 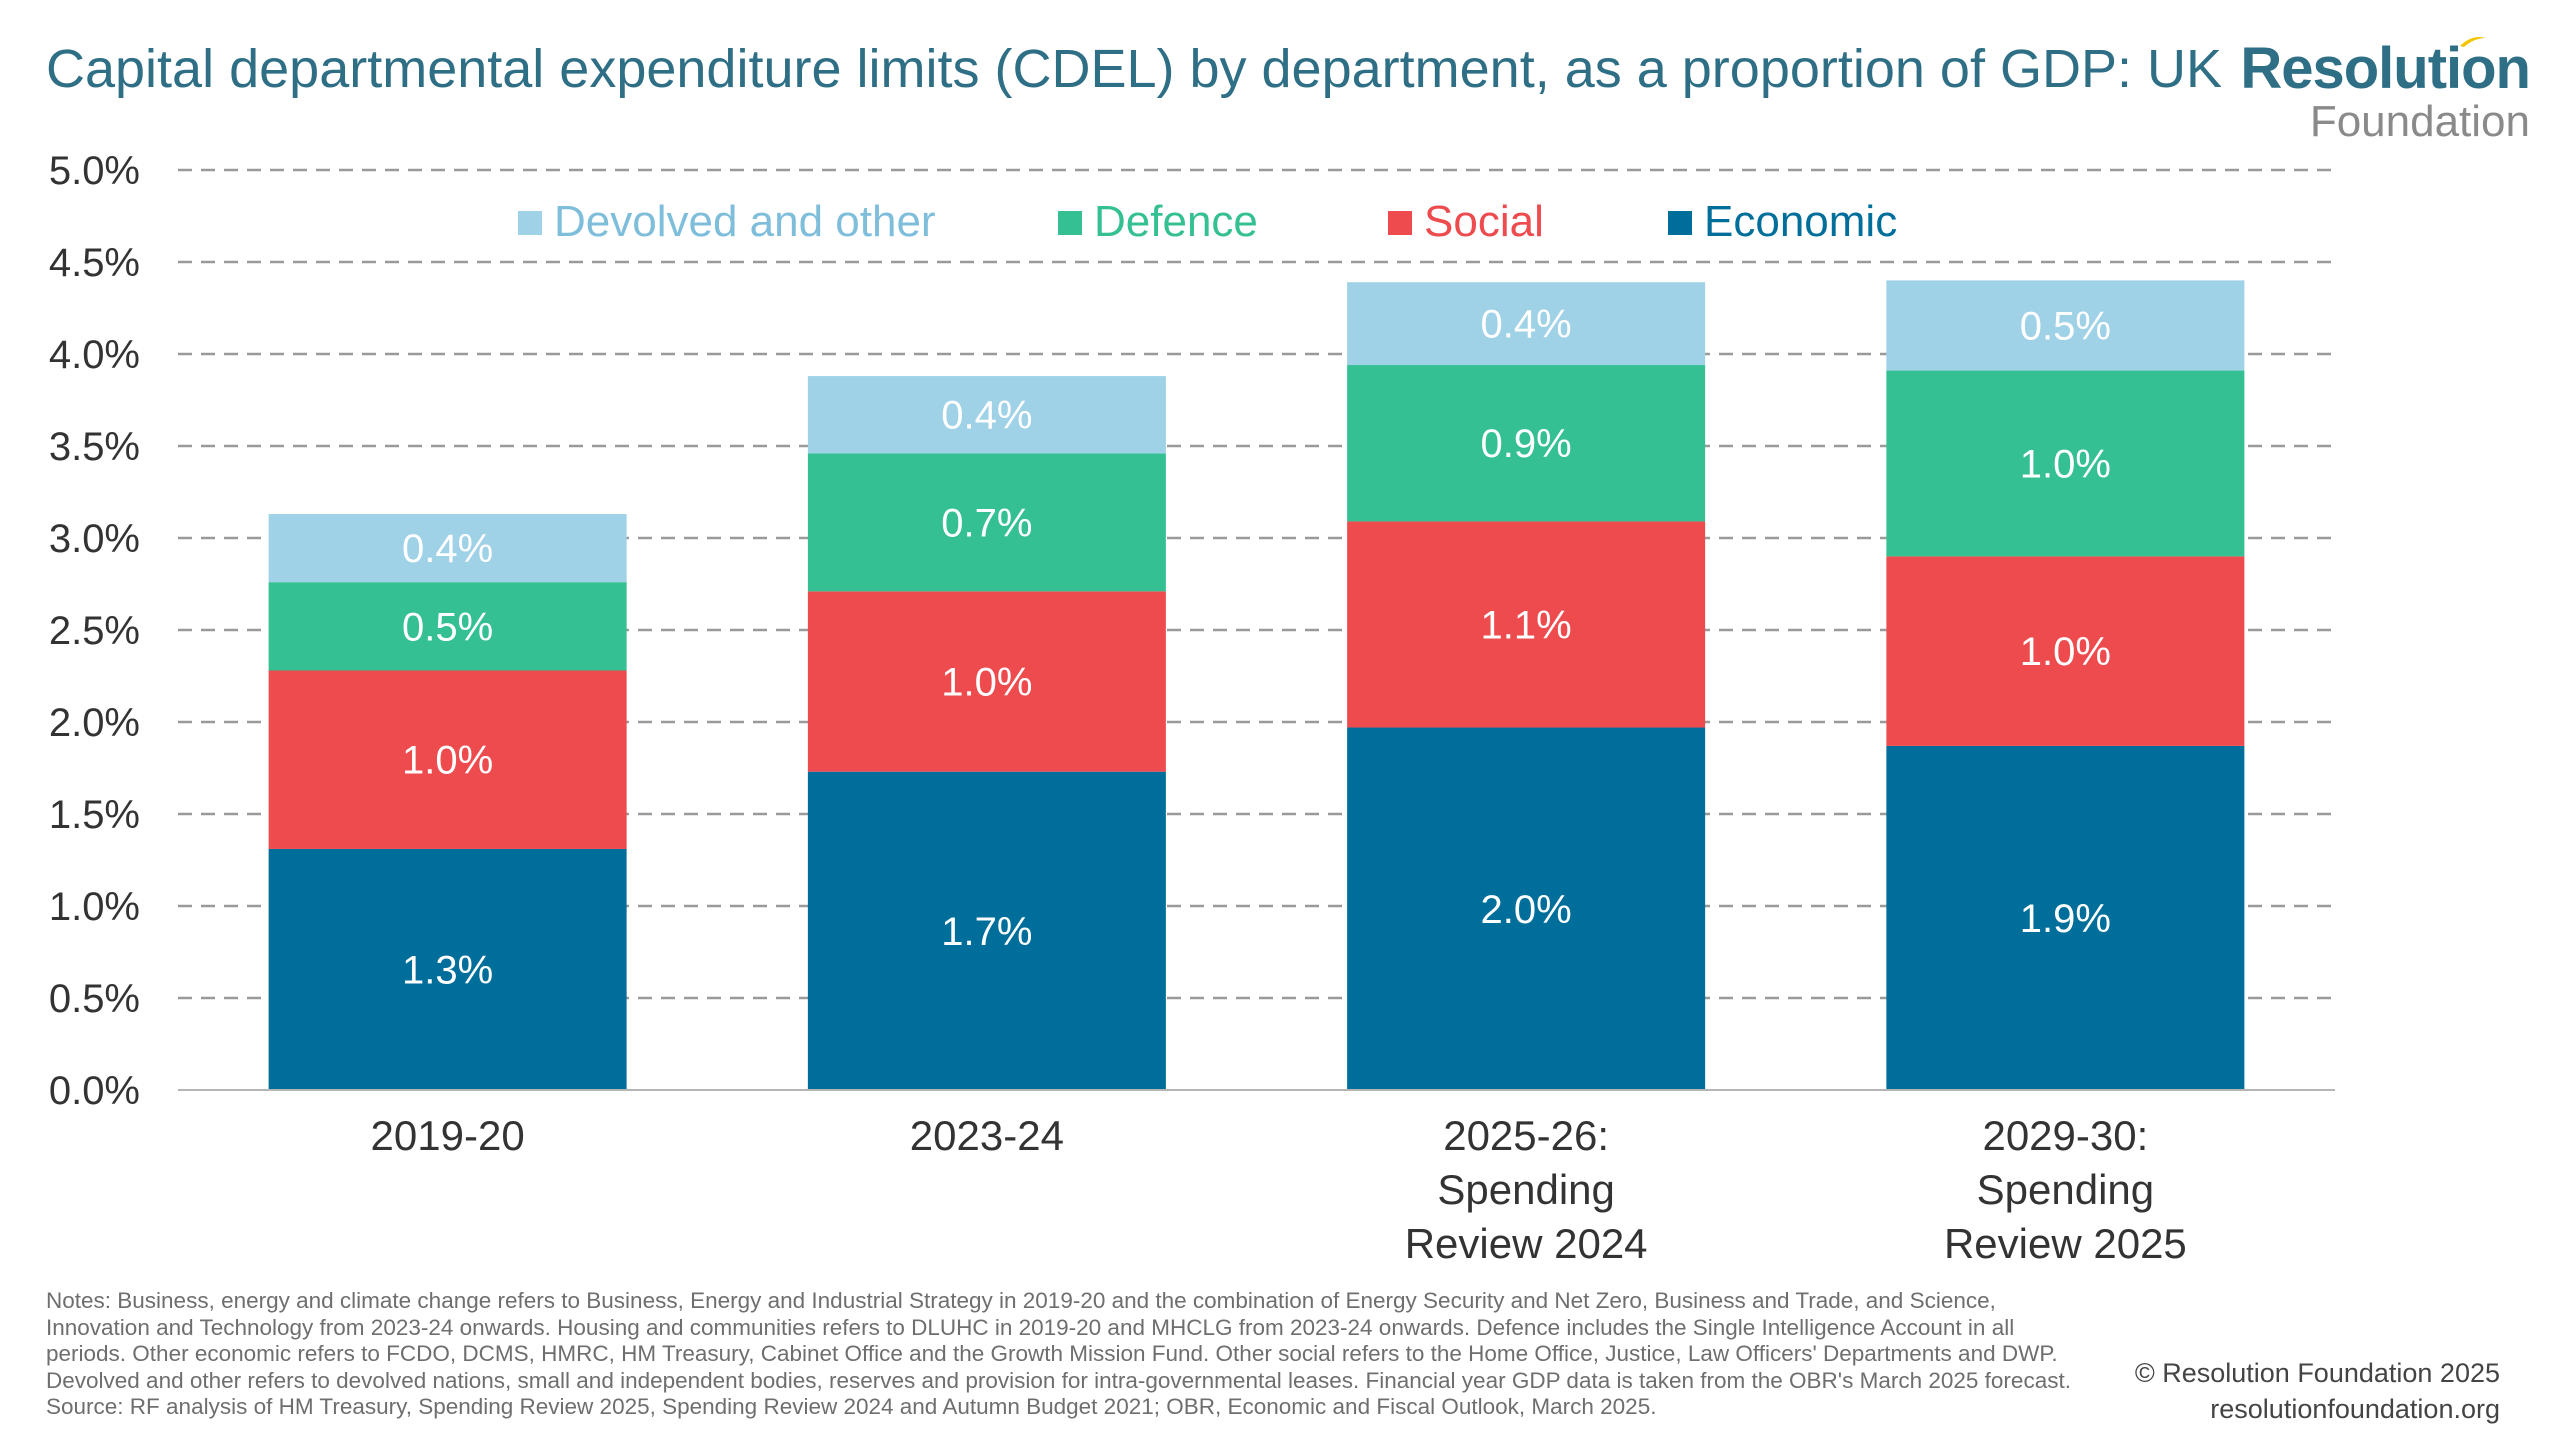 I want to click on legend-label: Economic, so click(x=1800, y=221).